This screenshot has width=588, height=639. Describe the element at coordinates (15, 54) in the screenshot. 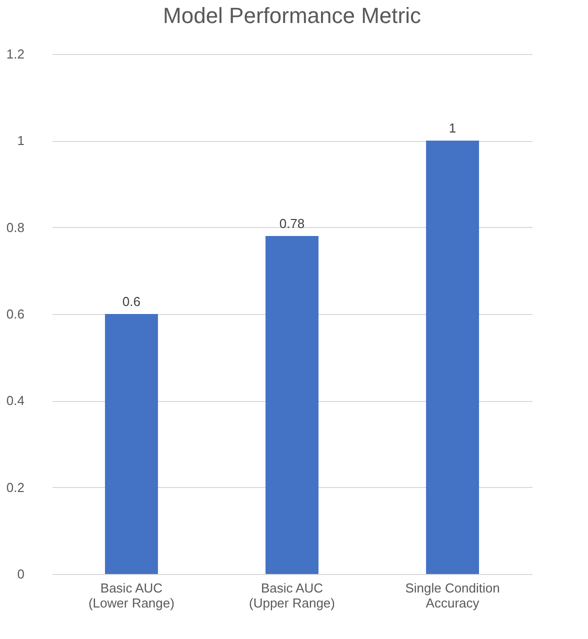

I see `y-tick-label: 1.2` at that location.